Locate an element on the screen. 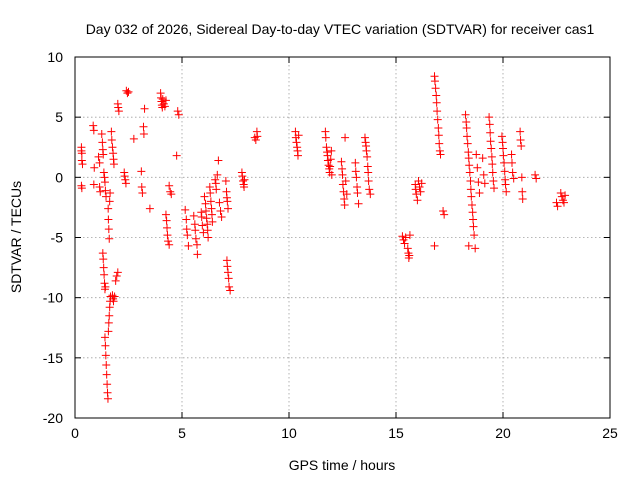 This screenshot has height=480, width=640. x-axis-title: GPS time / hours is located at coordinates (342, 465).